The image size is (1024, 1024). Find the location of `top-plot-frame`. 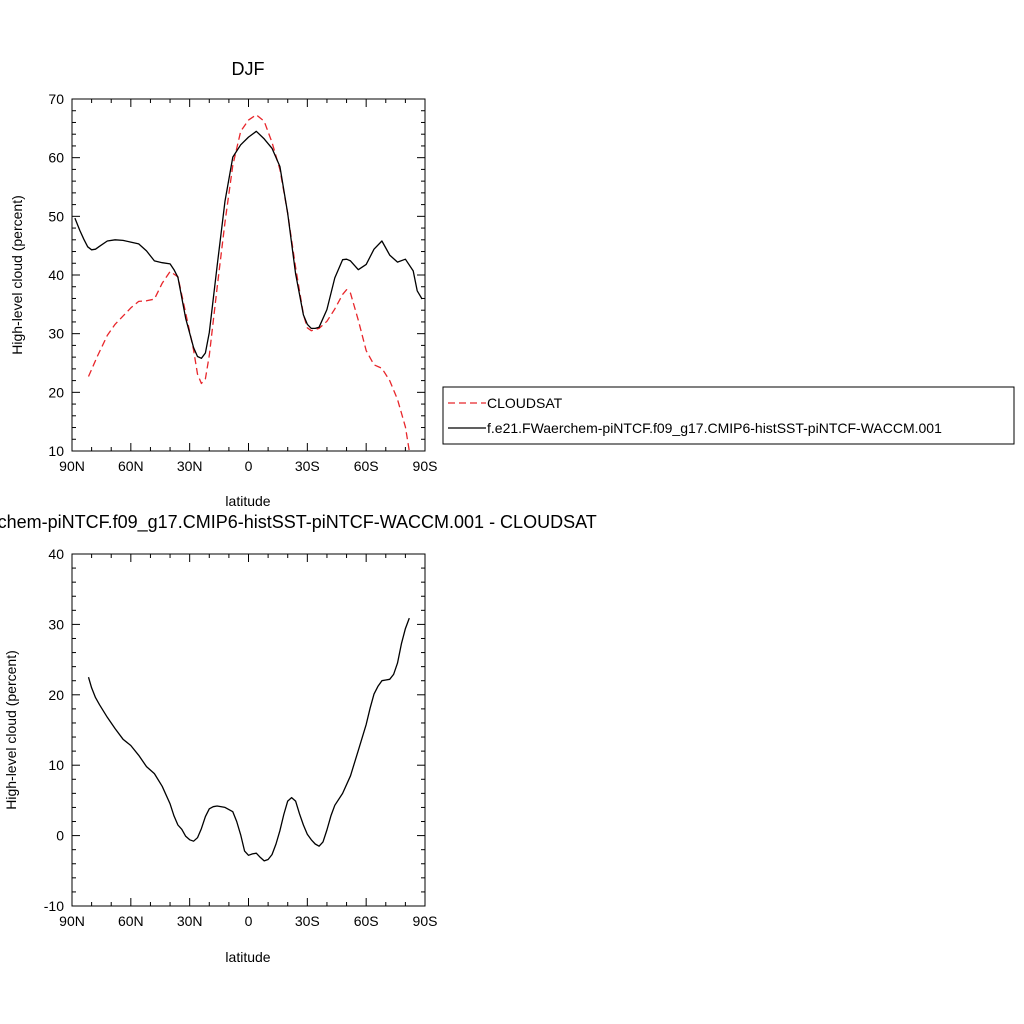

top-plot-frame is located at coordinates (248, 275).